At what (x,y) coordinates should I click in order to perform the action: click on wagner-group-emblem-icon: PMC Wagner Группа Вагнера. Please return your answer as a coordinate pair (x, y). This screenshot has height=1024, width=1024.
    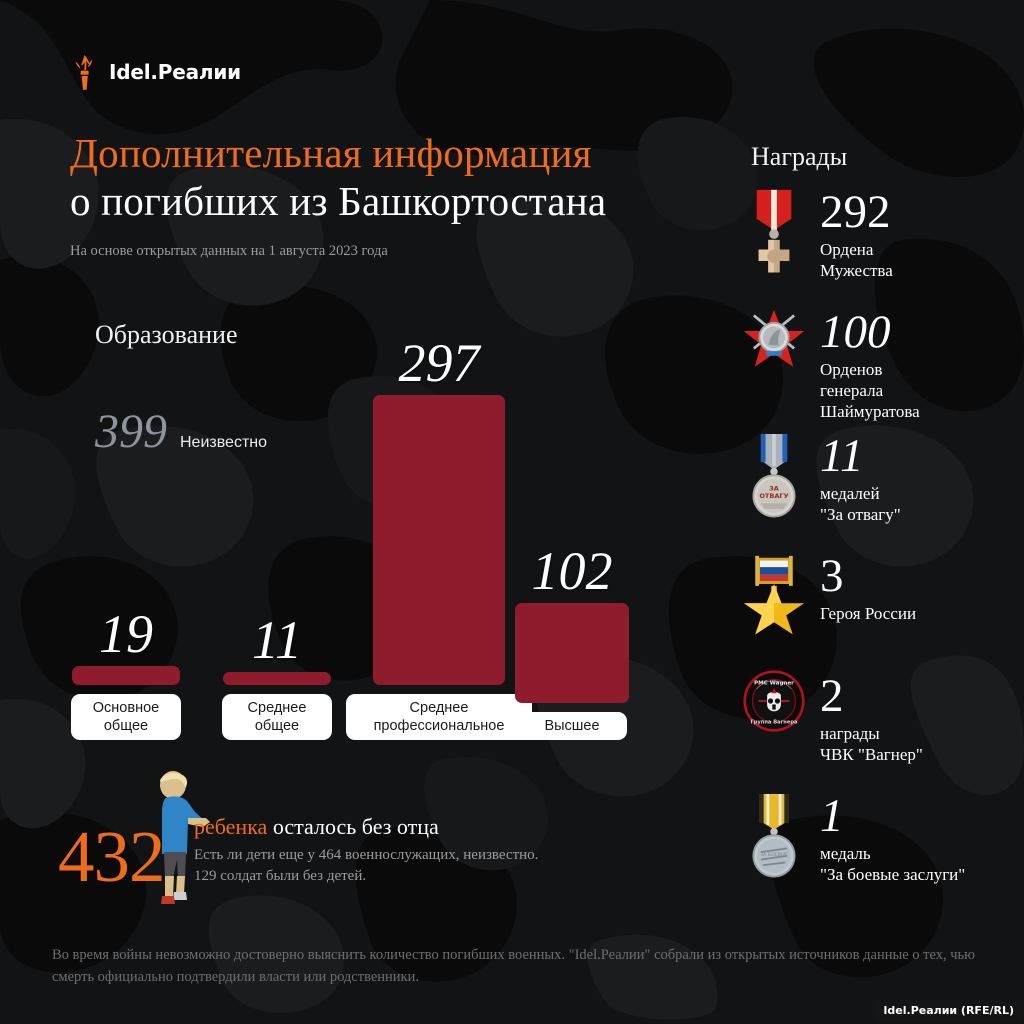
    Looking at the image, I should click on (774, 726).